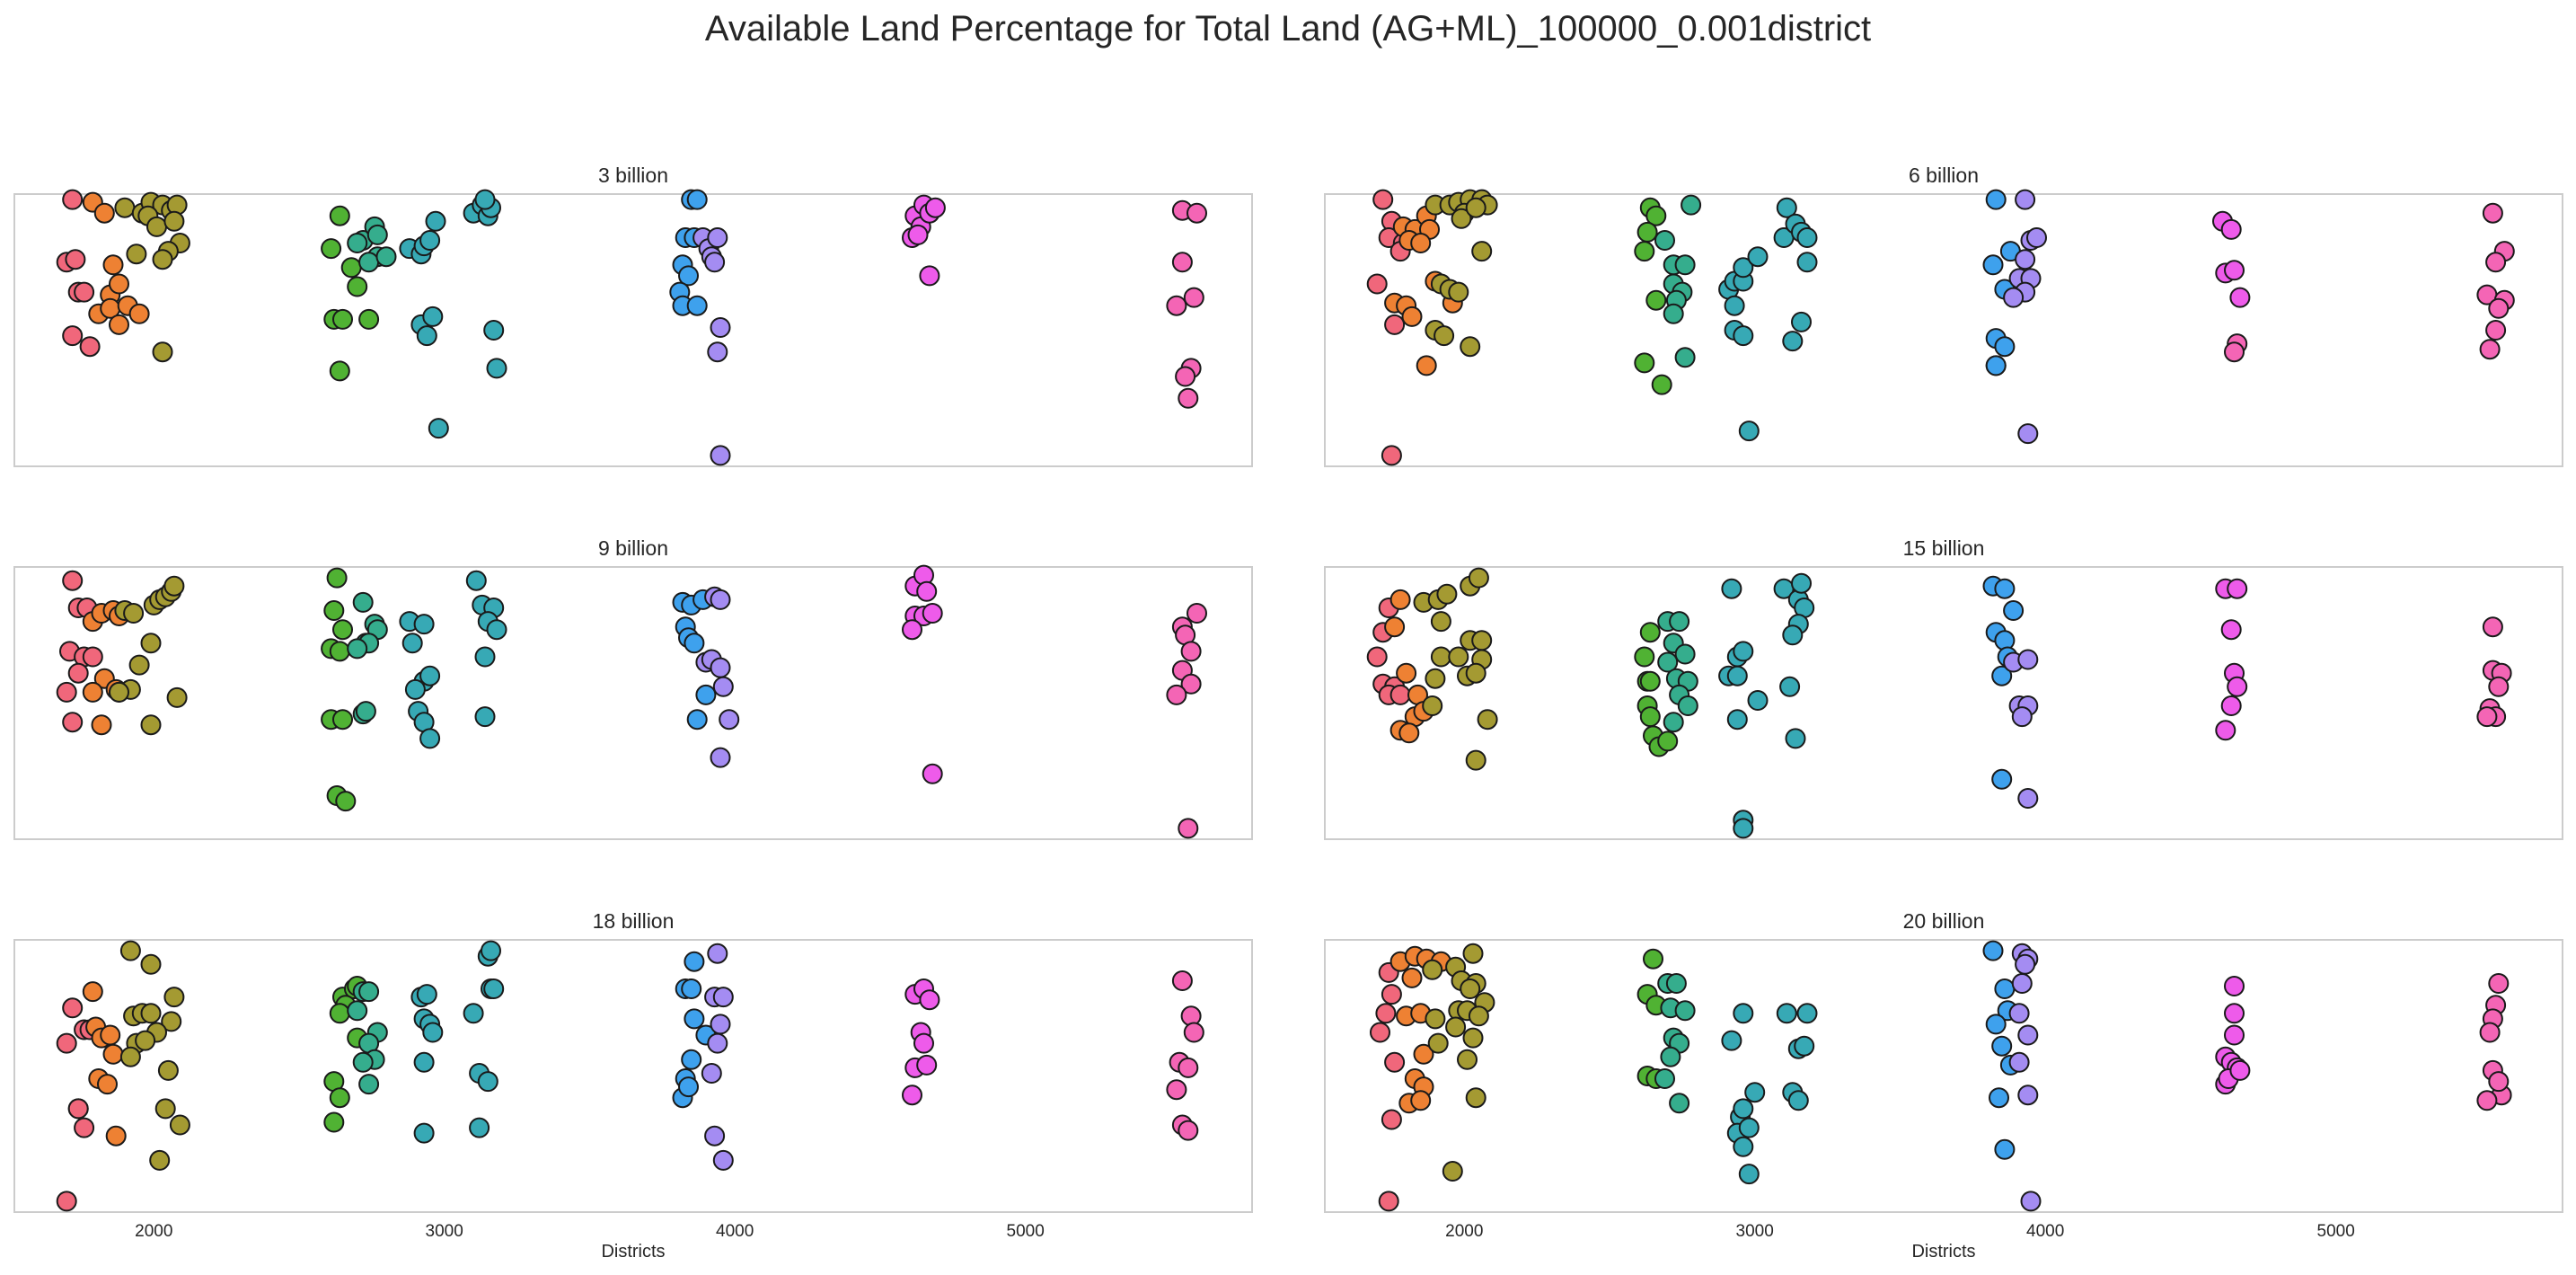 The width and height of the screenshot is (2576, 1275). I want to click on panel-title: 9 billion, so click(633, 548).